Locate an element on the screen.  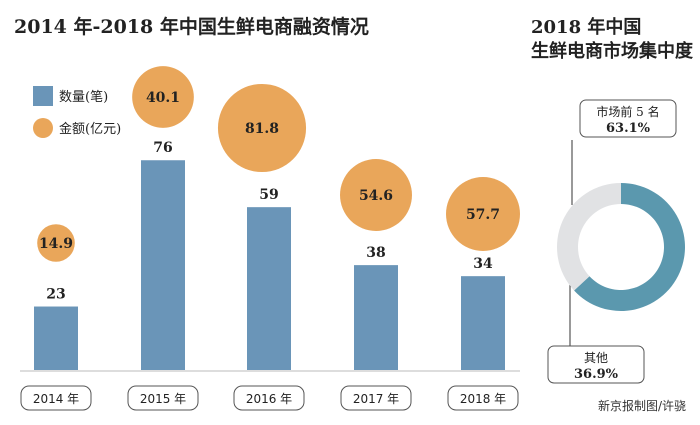
legend-label-count: 数量(笔) is located at coordinates (83, 97).